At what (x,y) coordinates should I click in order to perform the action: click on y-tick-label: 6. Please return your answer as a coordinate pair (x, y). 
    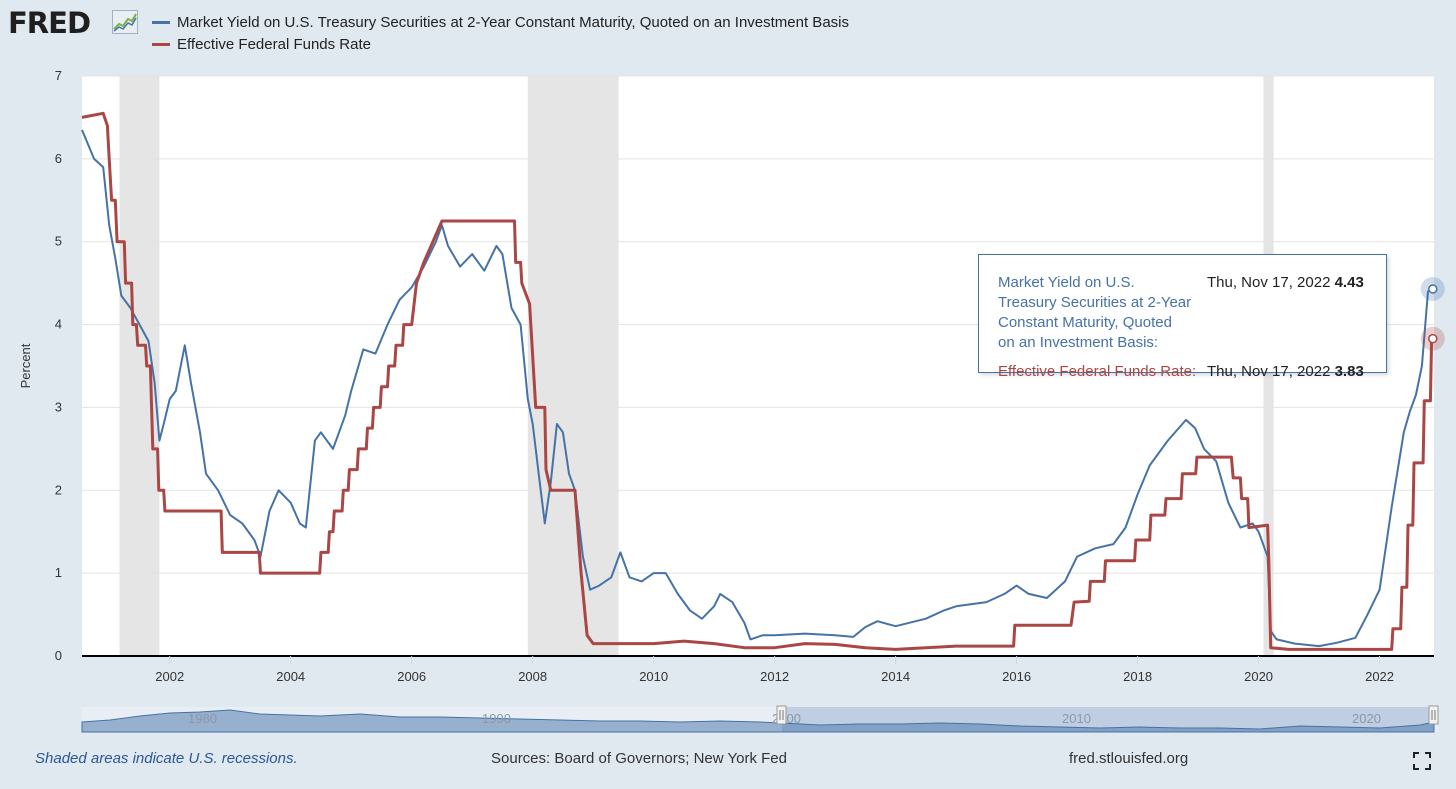
    Looking at the image, I should click on (58, 158).